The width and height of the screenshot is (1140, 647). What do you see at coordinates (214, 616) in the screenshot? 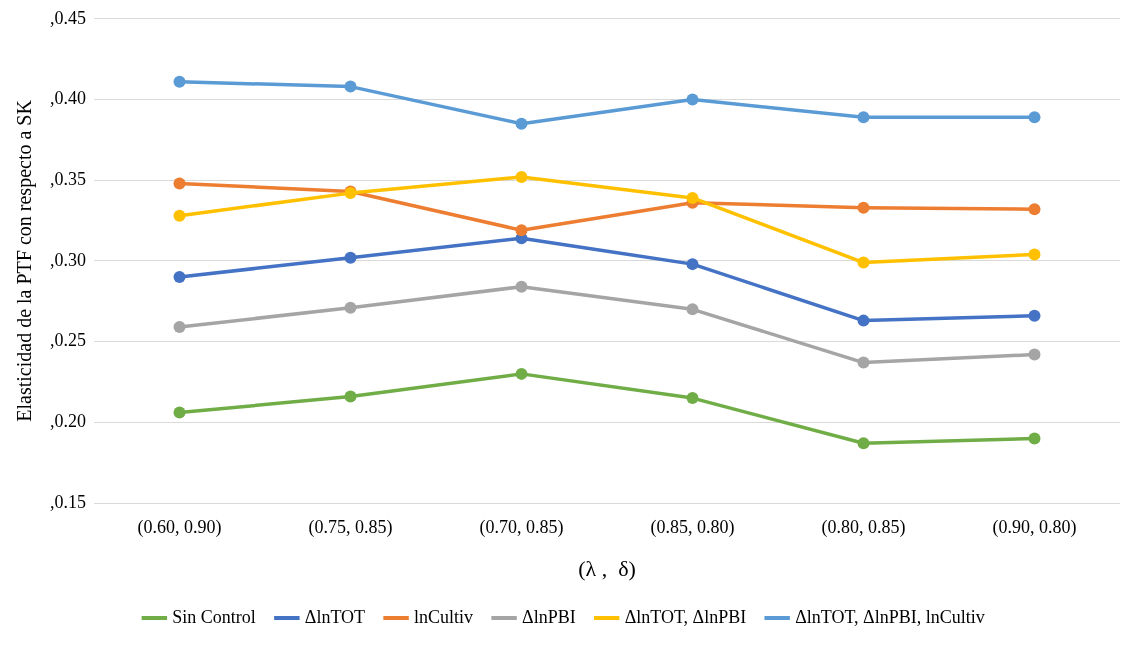
I see `legend-label: Sin Control` at bounding box center [214, 616].